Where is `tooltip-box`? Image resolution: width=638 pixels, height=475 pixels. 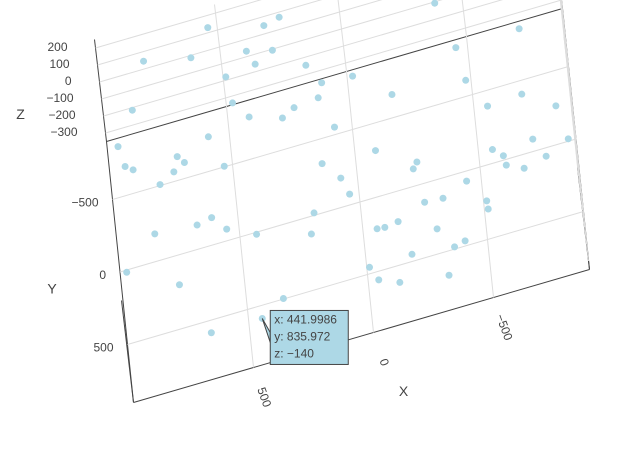 tooltip-box is located at coordinates (309, 337).